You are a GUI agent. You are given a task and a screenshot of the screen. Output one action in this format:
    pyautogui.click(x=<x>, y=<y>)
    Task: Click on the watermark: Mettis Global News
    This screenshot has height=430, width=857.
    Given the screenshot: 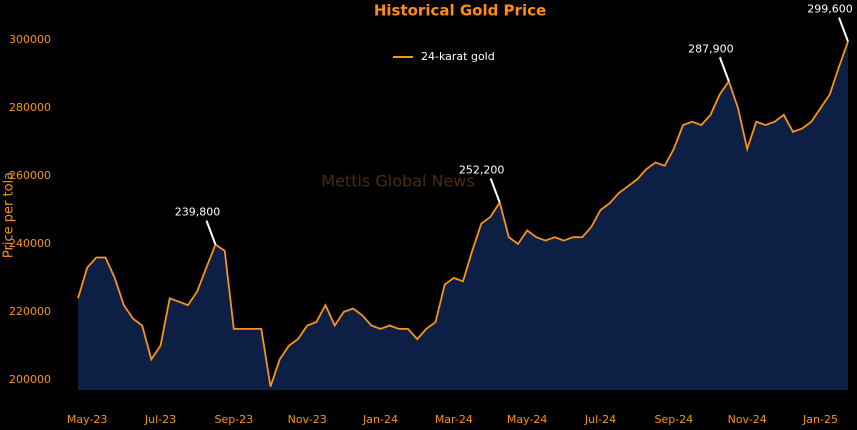 What is the action you would take?
    pyautogui.click(x=397, y=181)
    